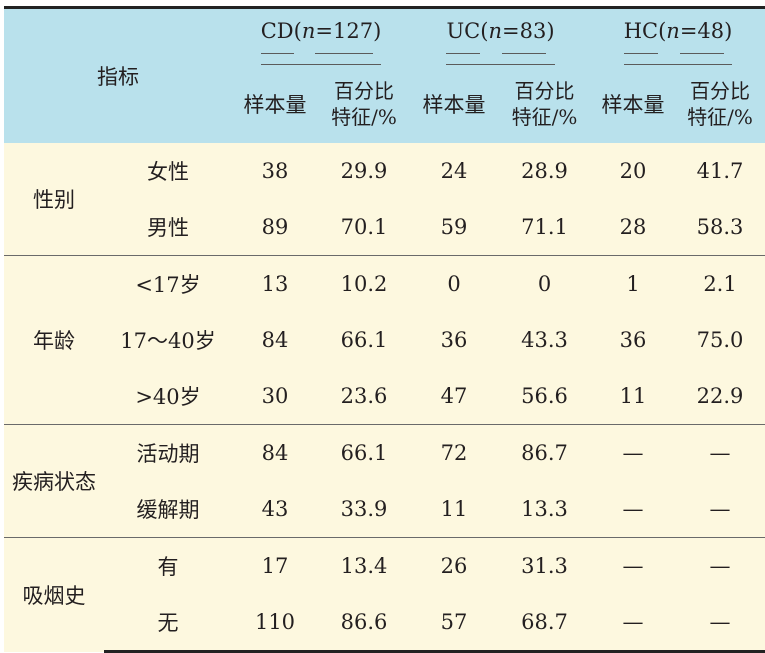 This screenshot has width=765, height=653. Describe the element at coordinates (524, 36) in the screenshot. I see `n-value: =83` at that location.